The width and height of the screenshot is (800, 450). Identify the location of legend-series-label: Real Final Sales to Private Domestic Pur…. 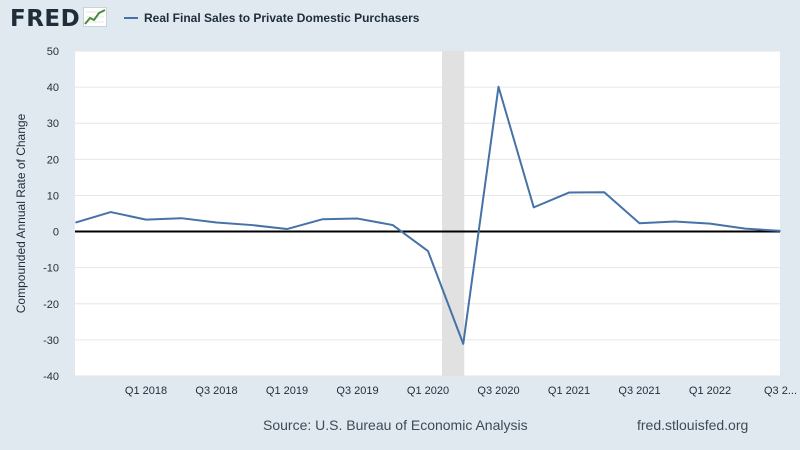
(282, 18).